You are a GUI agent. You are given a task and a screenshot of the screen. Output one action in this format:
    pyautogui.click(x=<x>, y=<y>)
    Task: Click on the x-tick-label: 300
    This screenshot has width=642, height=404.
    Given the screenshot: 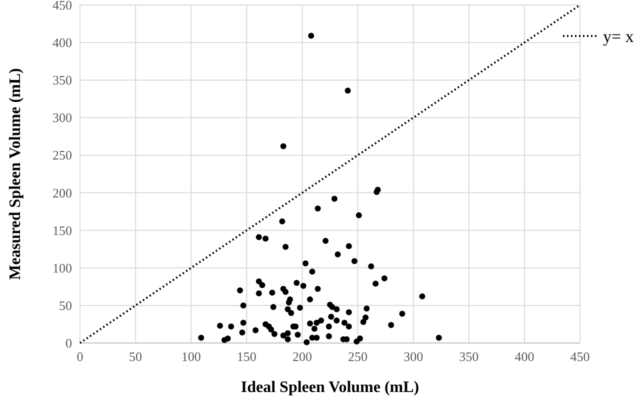 What is the action you would take?
    pyautogui.click(x=414, y=356)
    